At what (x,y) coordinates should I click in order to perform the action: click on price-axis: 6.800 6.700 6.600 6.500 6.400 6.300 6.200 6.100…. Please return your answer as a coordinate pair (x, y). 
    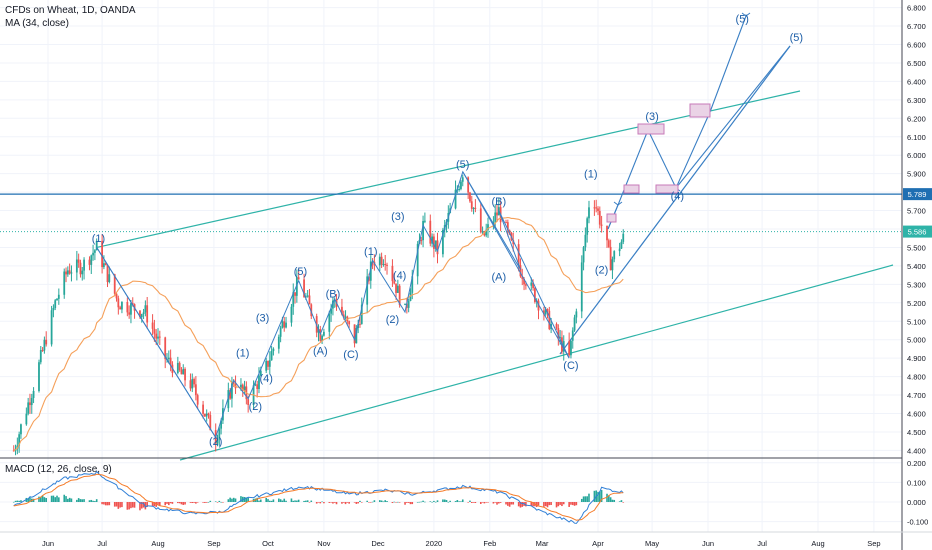
    Looking at the image, I should click on (916, 230).